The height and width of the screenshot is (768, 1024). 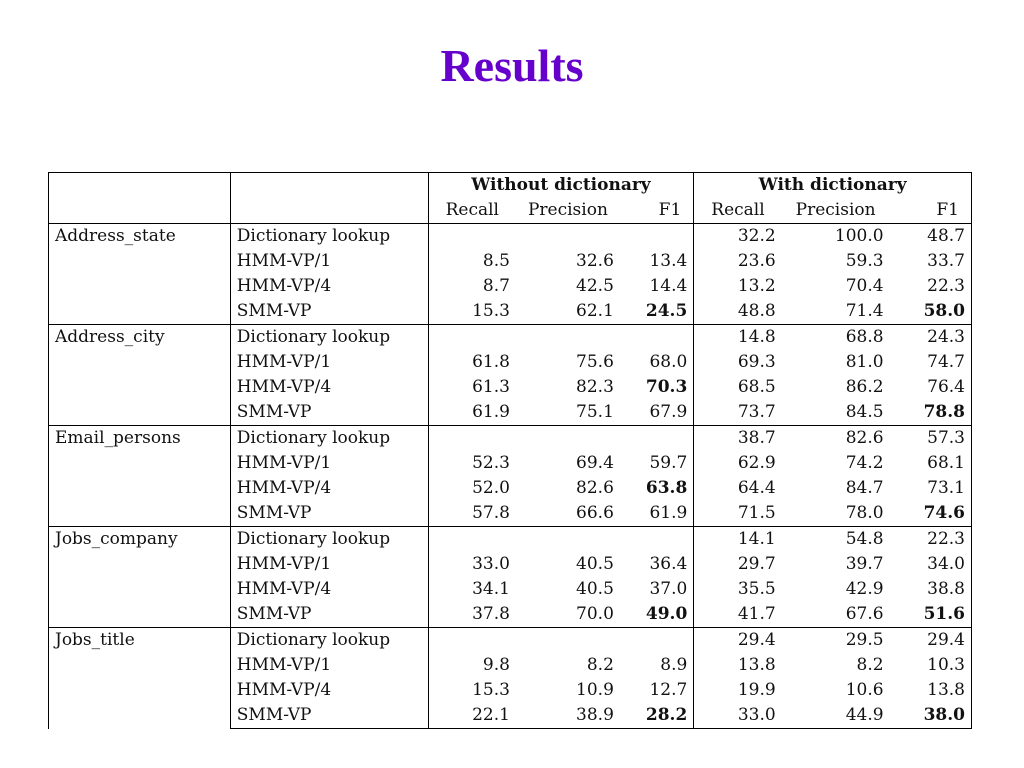 What do you see at coordinates (756, 564) in the screenshot?
I see `cell-recall-dict: 29.7` at bounding box center [756, 564].